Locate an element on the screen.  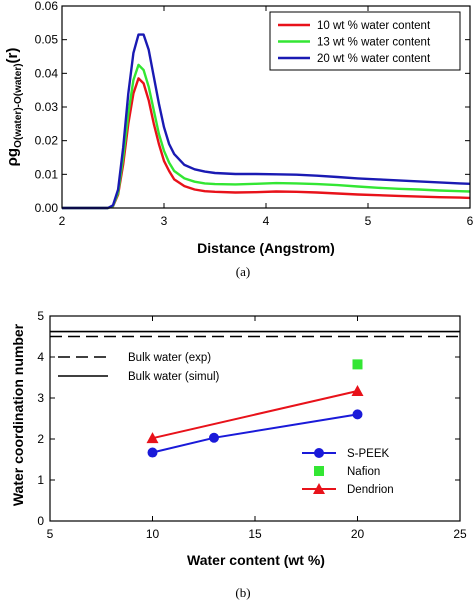
panel-b-caption: (b) is located at coordinates (242, 592).